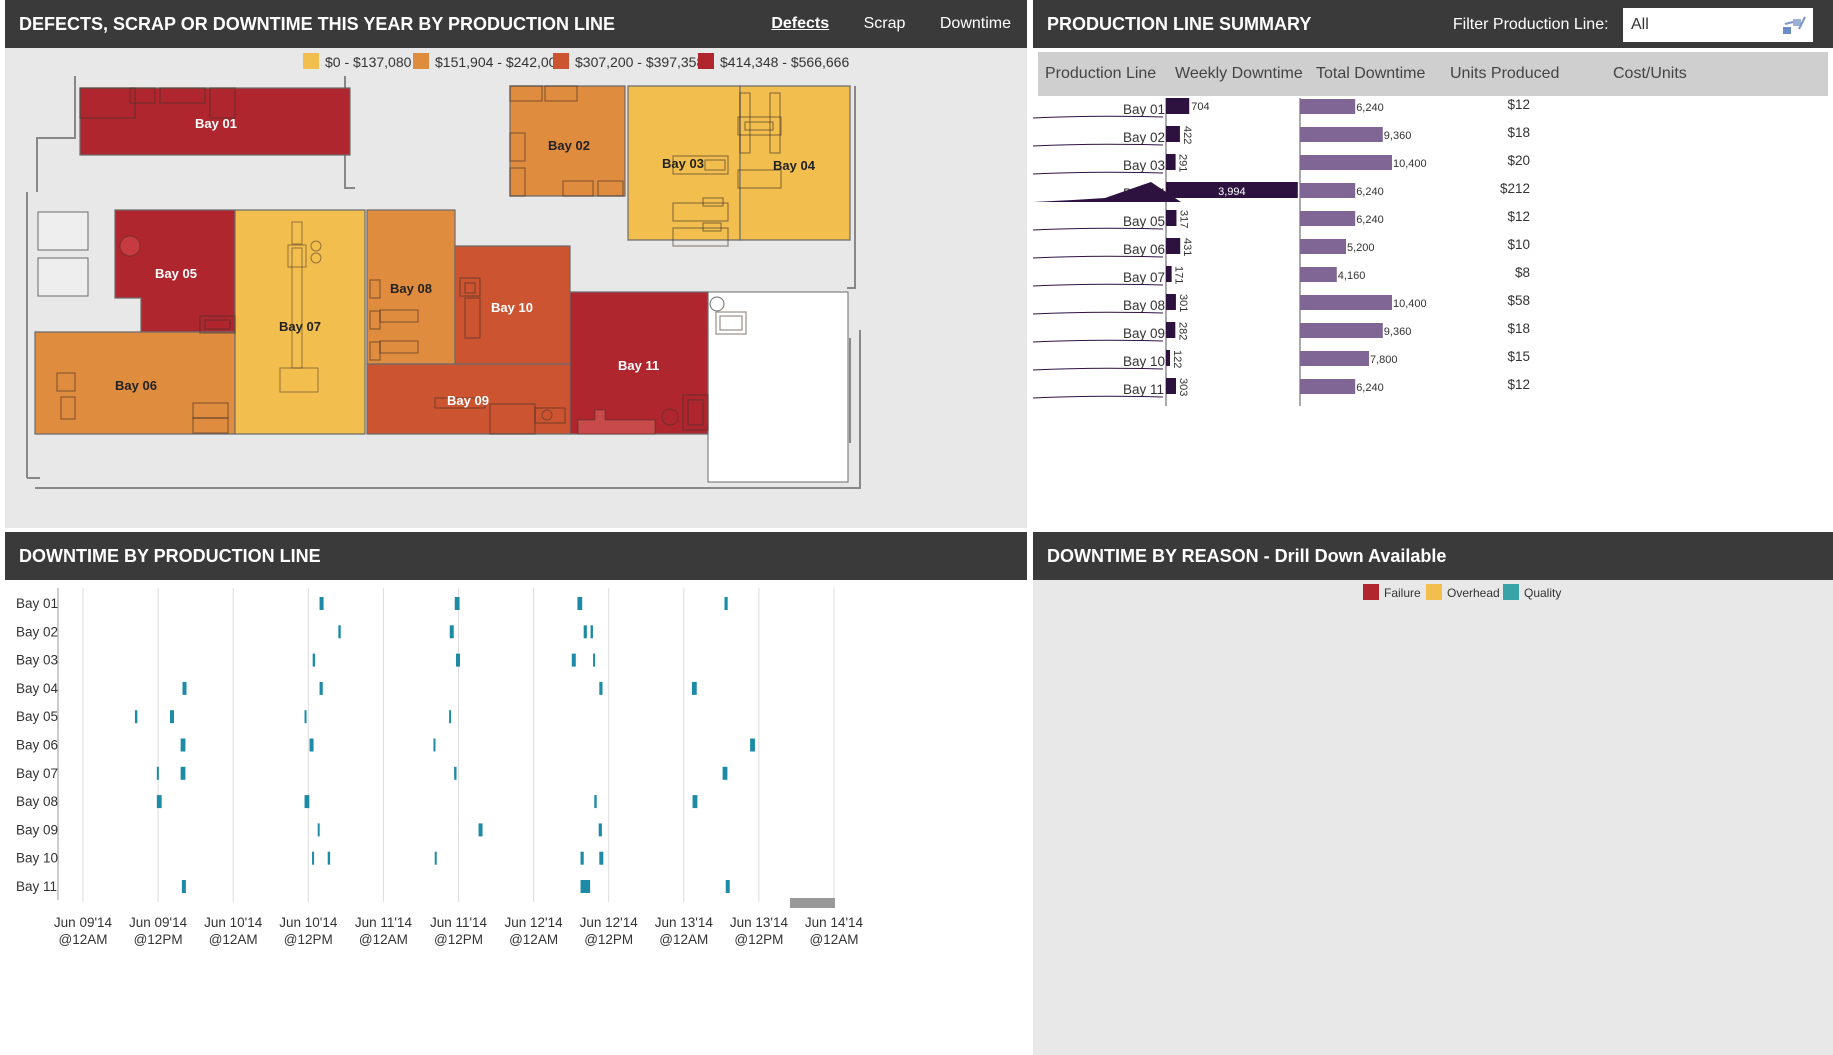  Describe the element at coordinates (759, 922) in the screenshot. I see `x-tick-date-9: Jun 13'14` at that location.